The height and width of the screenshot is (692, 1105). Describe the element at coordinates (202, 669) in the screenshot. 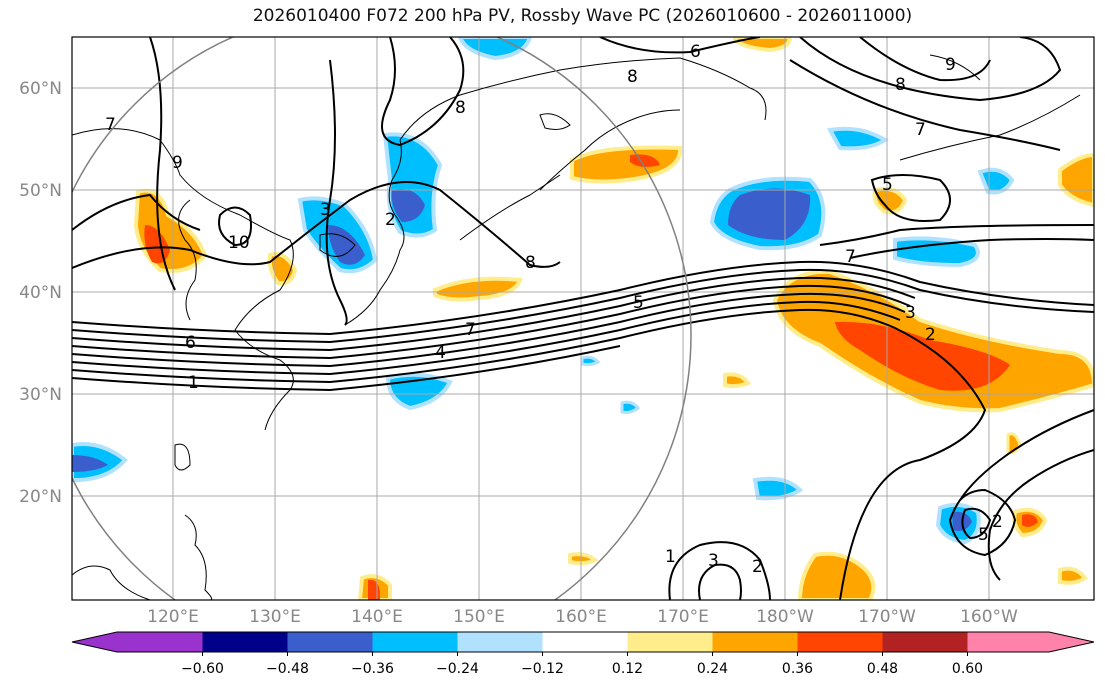

I see `colorbar-tick: −0.60` at that location.